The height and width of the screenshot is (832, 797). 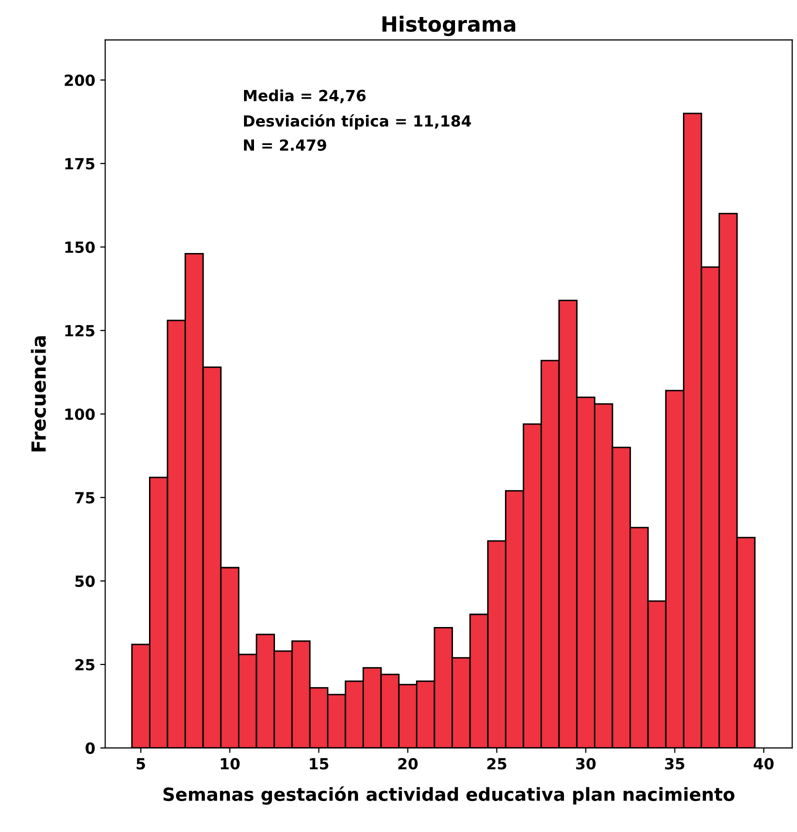 What do you see at coordinates (90, 748) in the screenshot?
I see `y-tick-label: 0` at bounding box center [90, 748].